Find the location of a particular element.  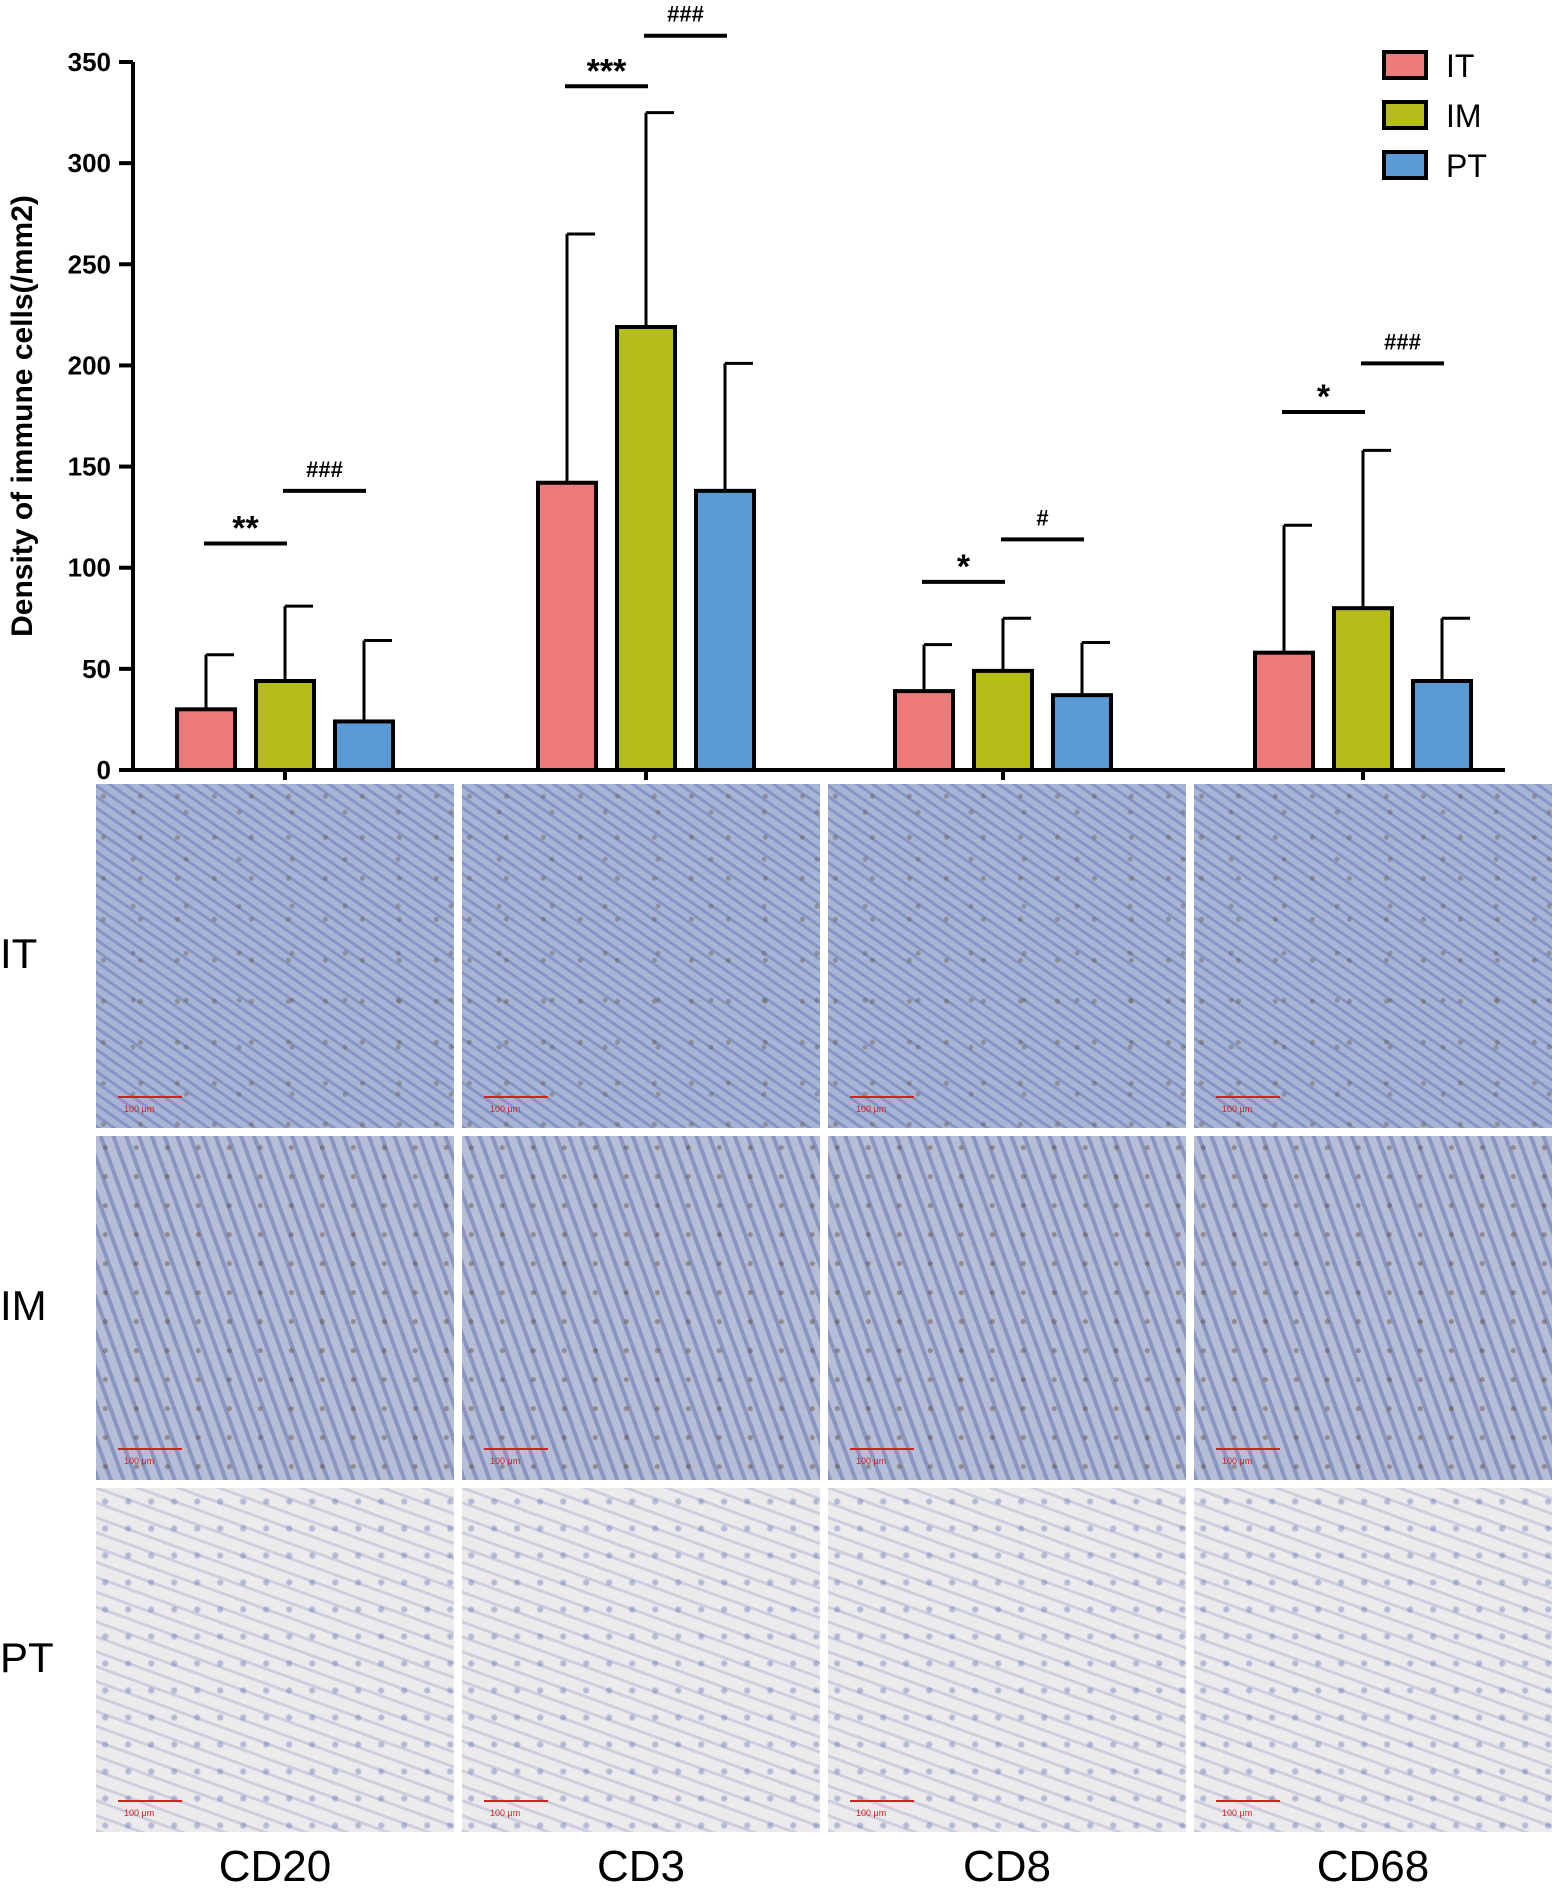

micrograph-pt-cd3: 100 μm is located at coordinates (641, 1660).